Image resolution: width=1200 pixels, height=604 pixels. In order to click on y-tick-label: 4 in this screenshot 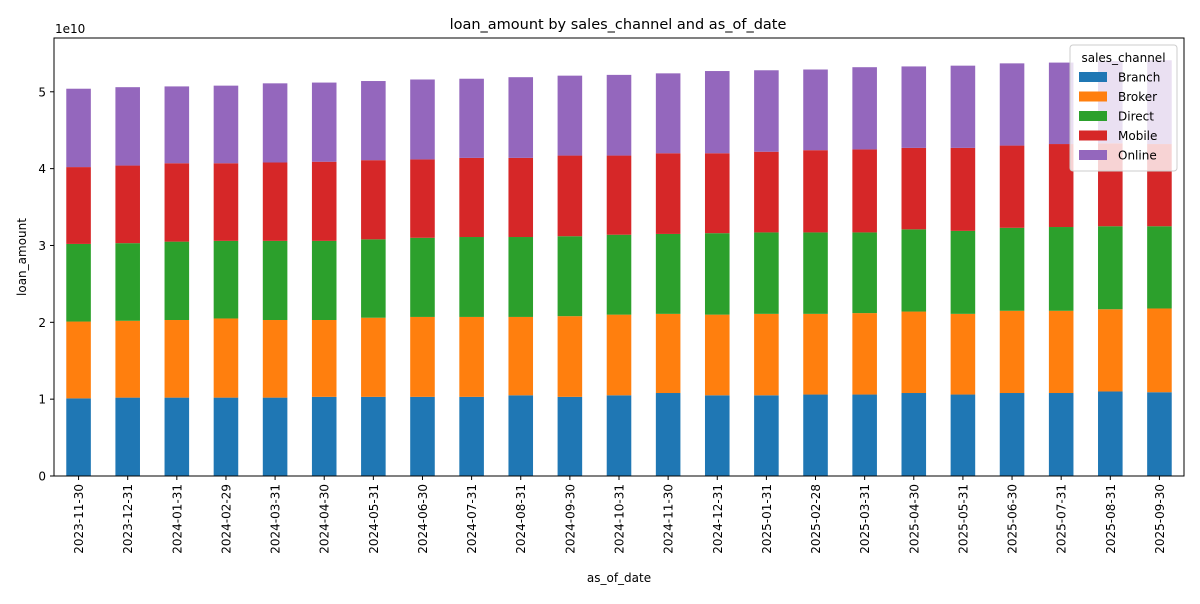, I will do `click(42, 169)`.